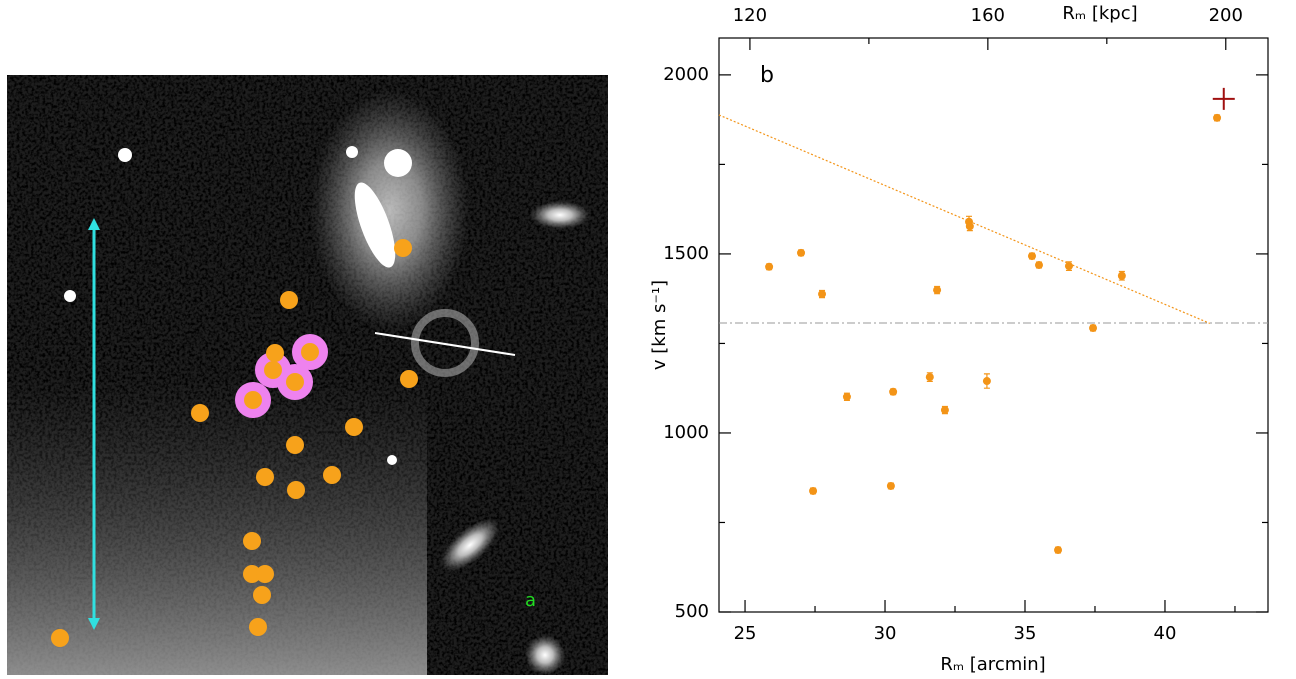 The height and width of the screenshot is (679, 1296). Describe the element at coordinates (1099, 13) in the screenshot. I see `x2-axis-label: Rₘ [kpc]` at that location.